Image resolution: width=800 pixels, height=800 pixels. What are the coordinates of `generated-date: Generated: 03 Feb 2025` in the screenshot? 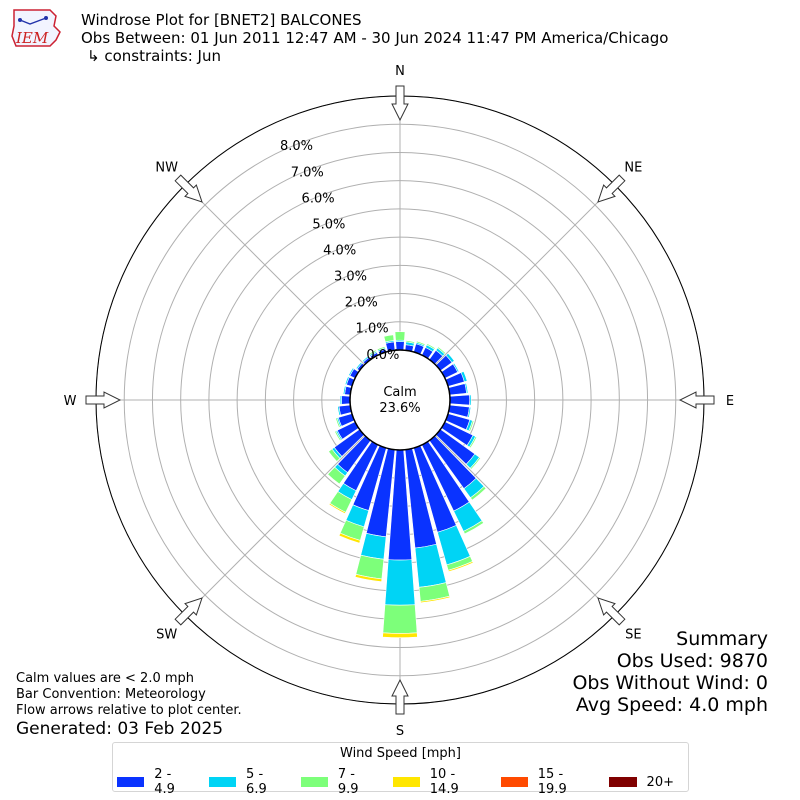 It's located at (120, 729).